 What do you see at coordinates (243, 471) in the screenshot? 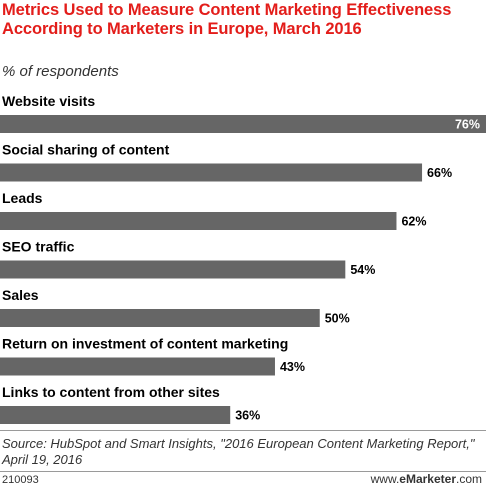
I see `footer-divider` at bounding box center [243, 471].